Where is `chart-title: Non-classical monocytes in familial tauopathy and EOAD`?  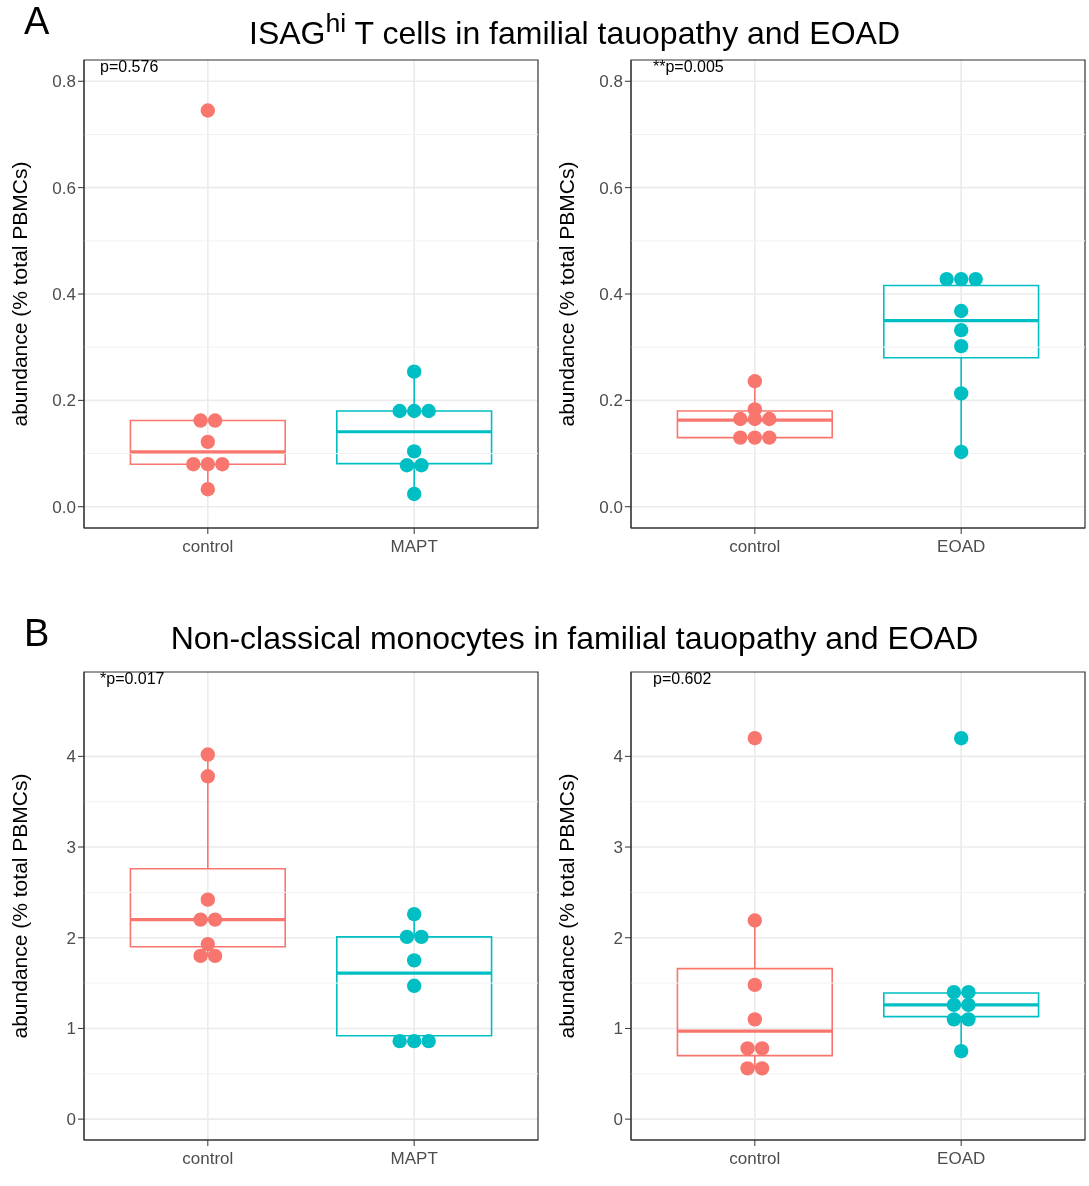 chart-title: Non-classical monocytes in familial tauopathy and EOAD is located at coordinates (574, 638).